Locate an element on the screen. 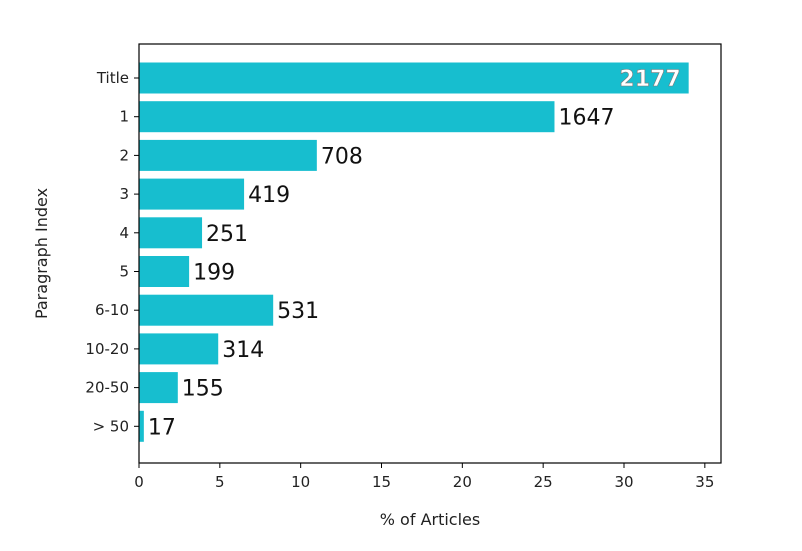  x-tick-label: 15 is located at coordinates (381, 482).